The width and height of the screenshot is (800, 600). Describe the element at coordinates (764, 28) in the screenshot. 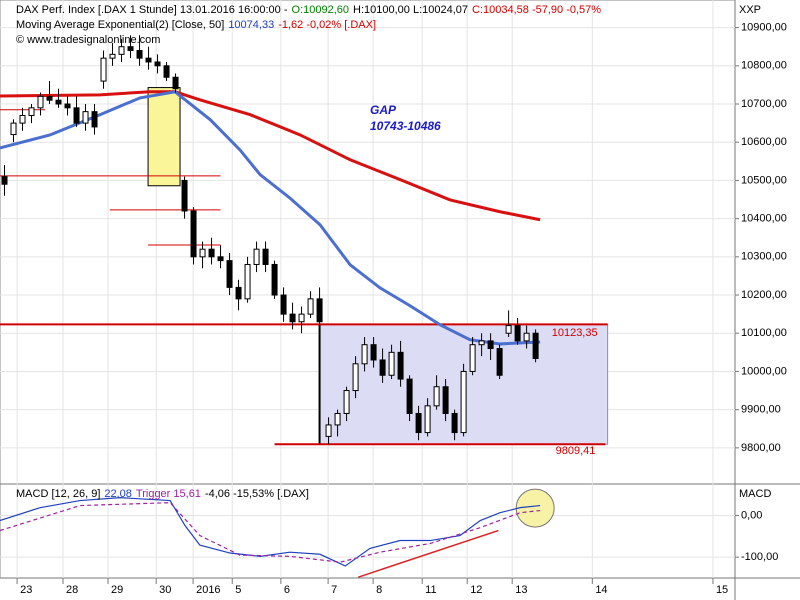

I see `y-tick-label: 10900,00` at that location.